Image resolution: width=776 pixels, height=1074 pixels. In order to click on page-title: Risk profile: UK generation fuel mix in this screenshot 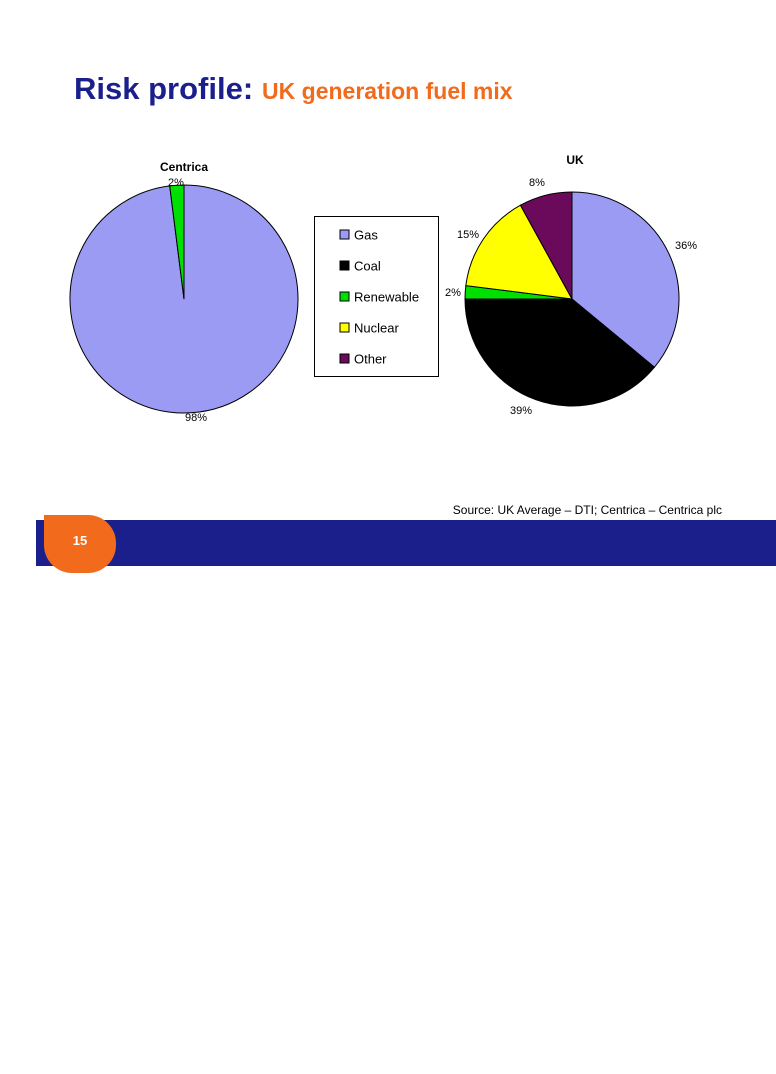, I will do `click(293, 88)`.